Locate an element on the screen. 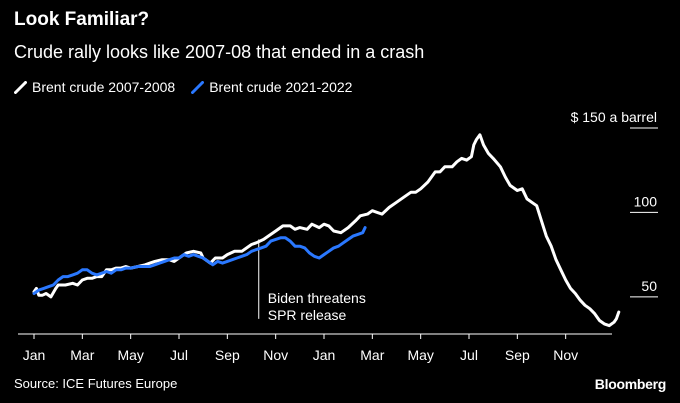  y-tick-label: 100 is located at coordinates (646, 201).